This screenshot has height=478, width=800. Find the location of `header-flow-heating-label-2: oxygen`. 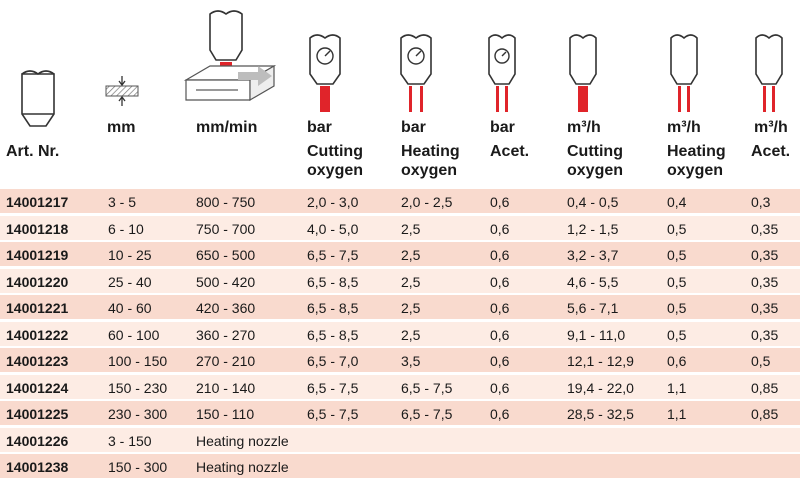

header-flow-heating-label-2: oxygen is located at coordinates (695, 170).